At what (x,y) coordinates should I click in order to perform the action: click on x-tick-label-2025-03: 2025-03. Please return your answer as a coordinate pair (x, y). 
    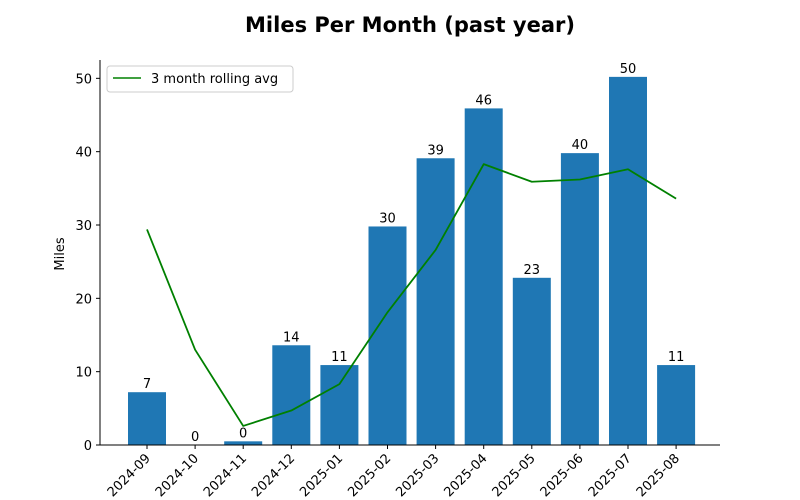
    Looking at the image, I should click on (417, 475).